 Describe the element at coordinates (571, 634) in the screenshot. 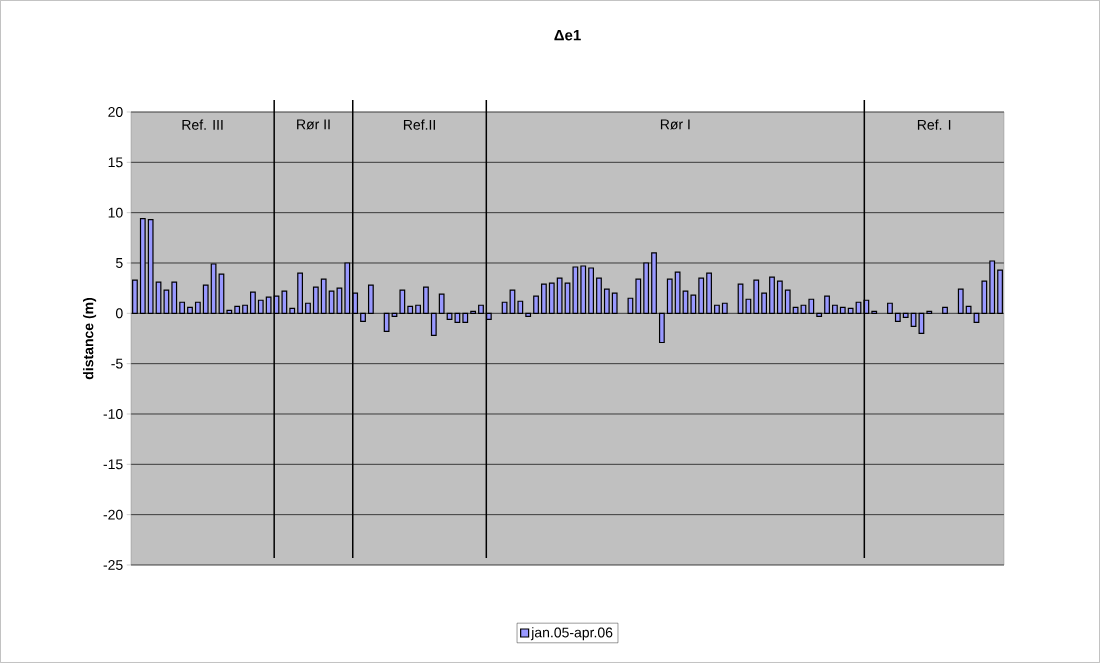

I see `legend-label: jan.05-apr.06` at that location.